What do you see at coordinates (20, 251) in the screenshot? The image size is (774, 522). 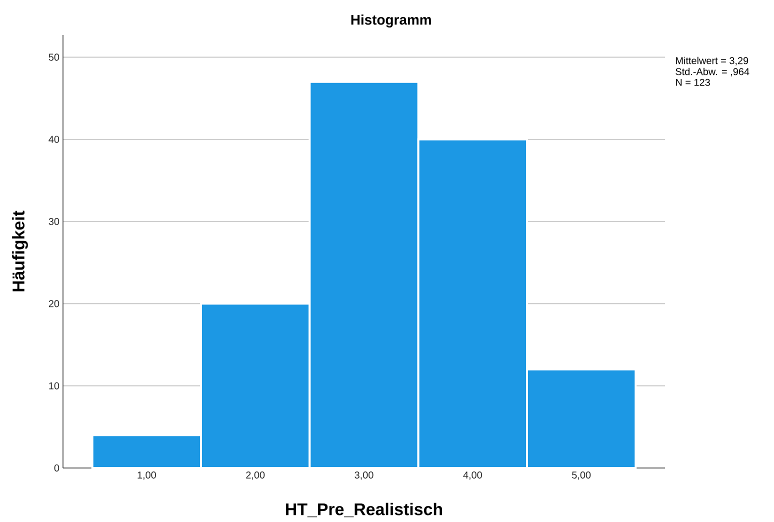 I see `y-axis-title: Häufigkeit` at bounding box center [20, 251].